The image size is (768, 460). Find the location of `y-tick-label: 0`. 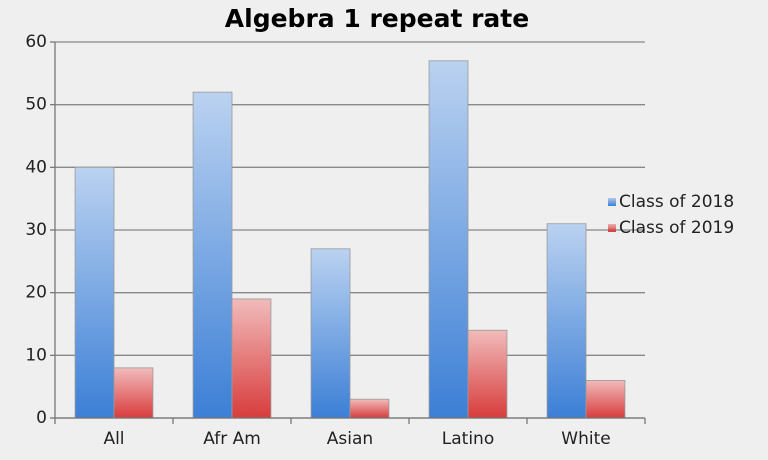

y-tick-label: 0 is located at coordinates (41, 418).